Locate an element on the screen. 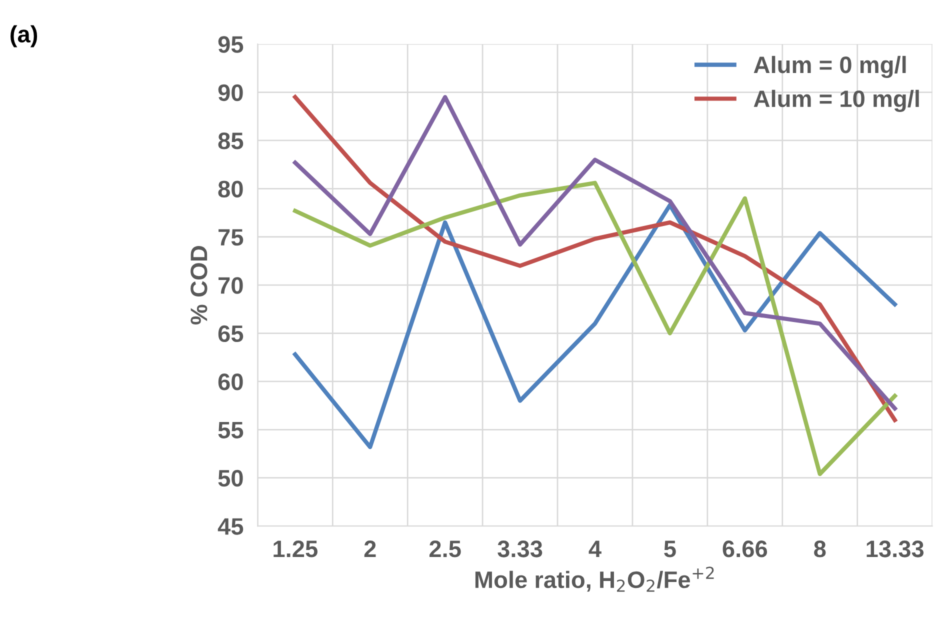 The height and width of the screenshot is (630, 937). x-tick-label: 2 is located at coordinates (370, 549).